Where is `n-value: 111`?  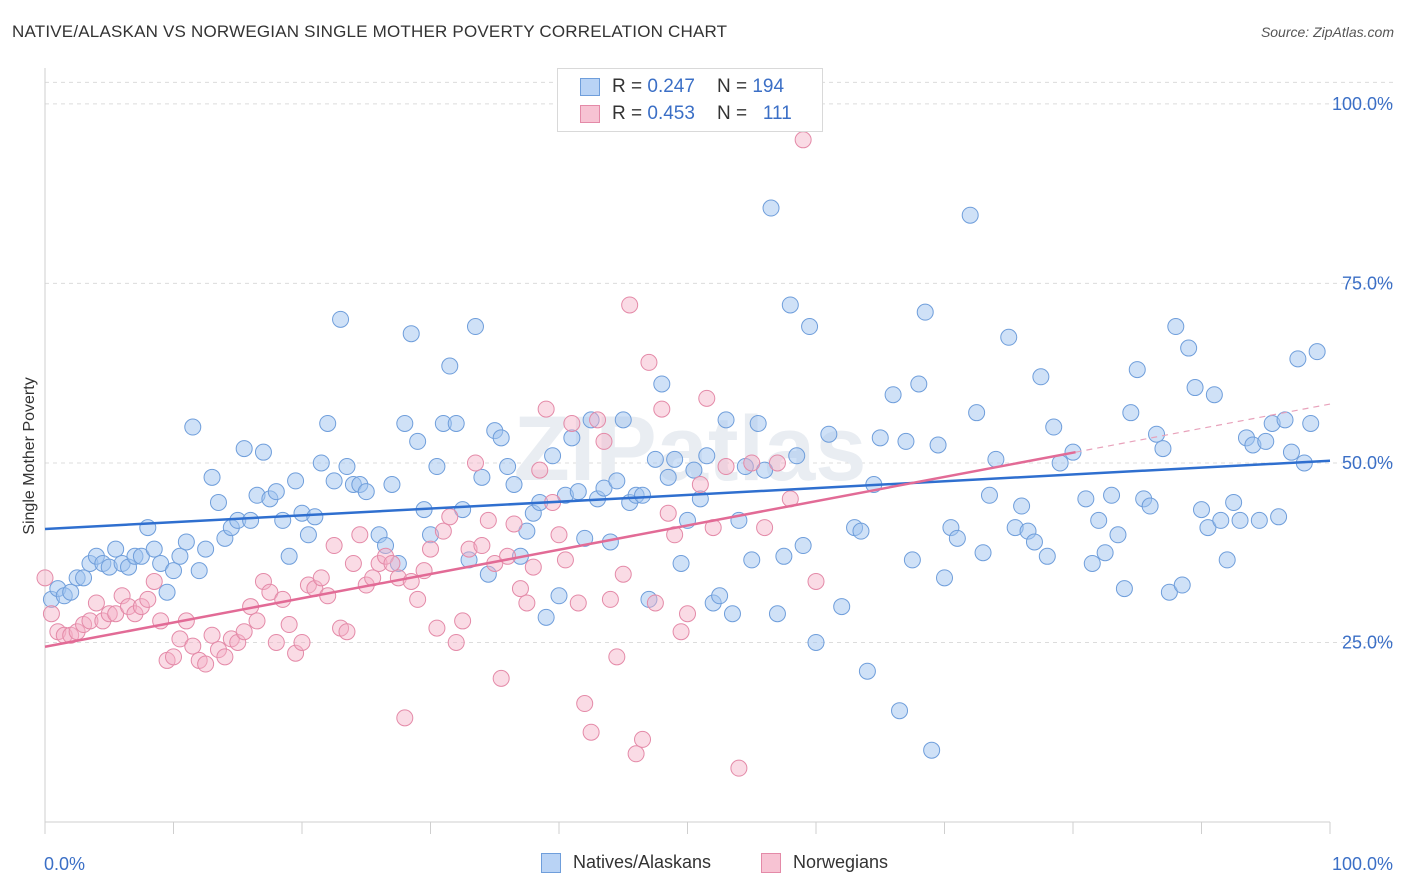 n-value: 111 is located at coordinates (777, 113).